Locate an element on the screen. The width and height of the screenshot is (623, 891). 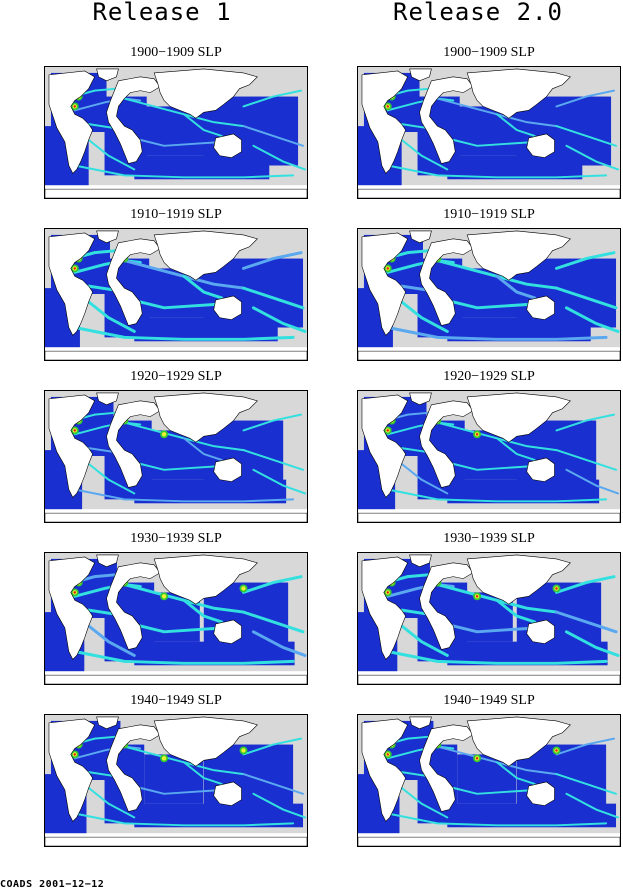
footer-caption: COADS 2001−12−12 is located at coordinates (52, 884).